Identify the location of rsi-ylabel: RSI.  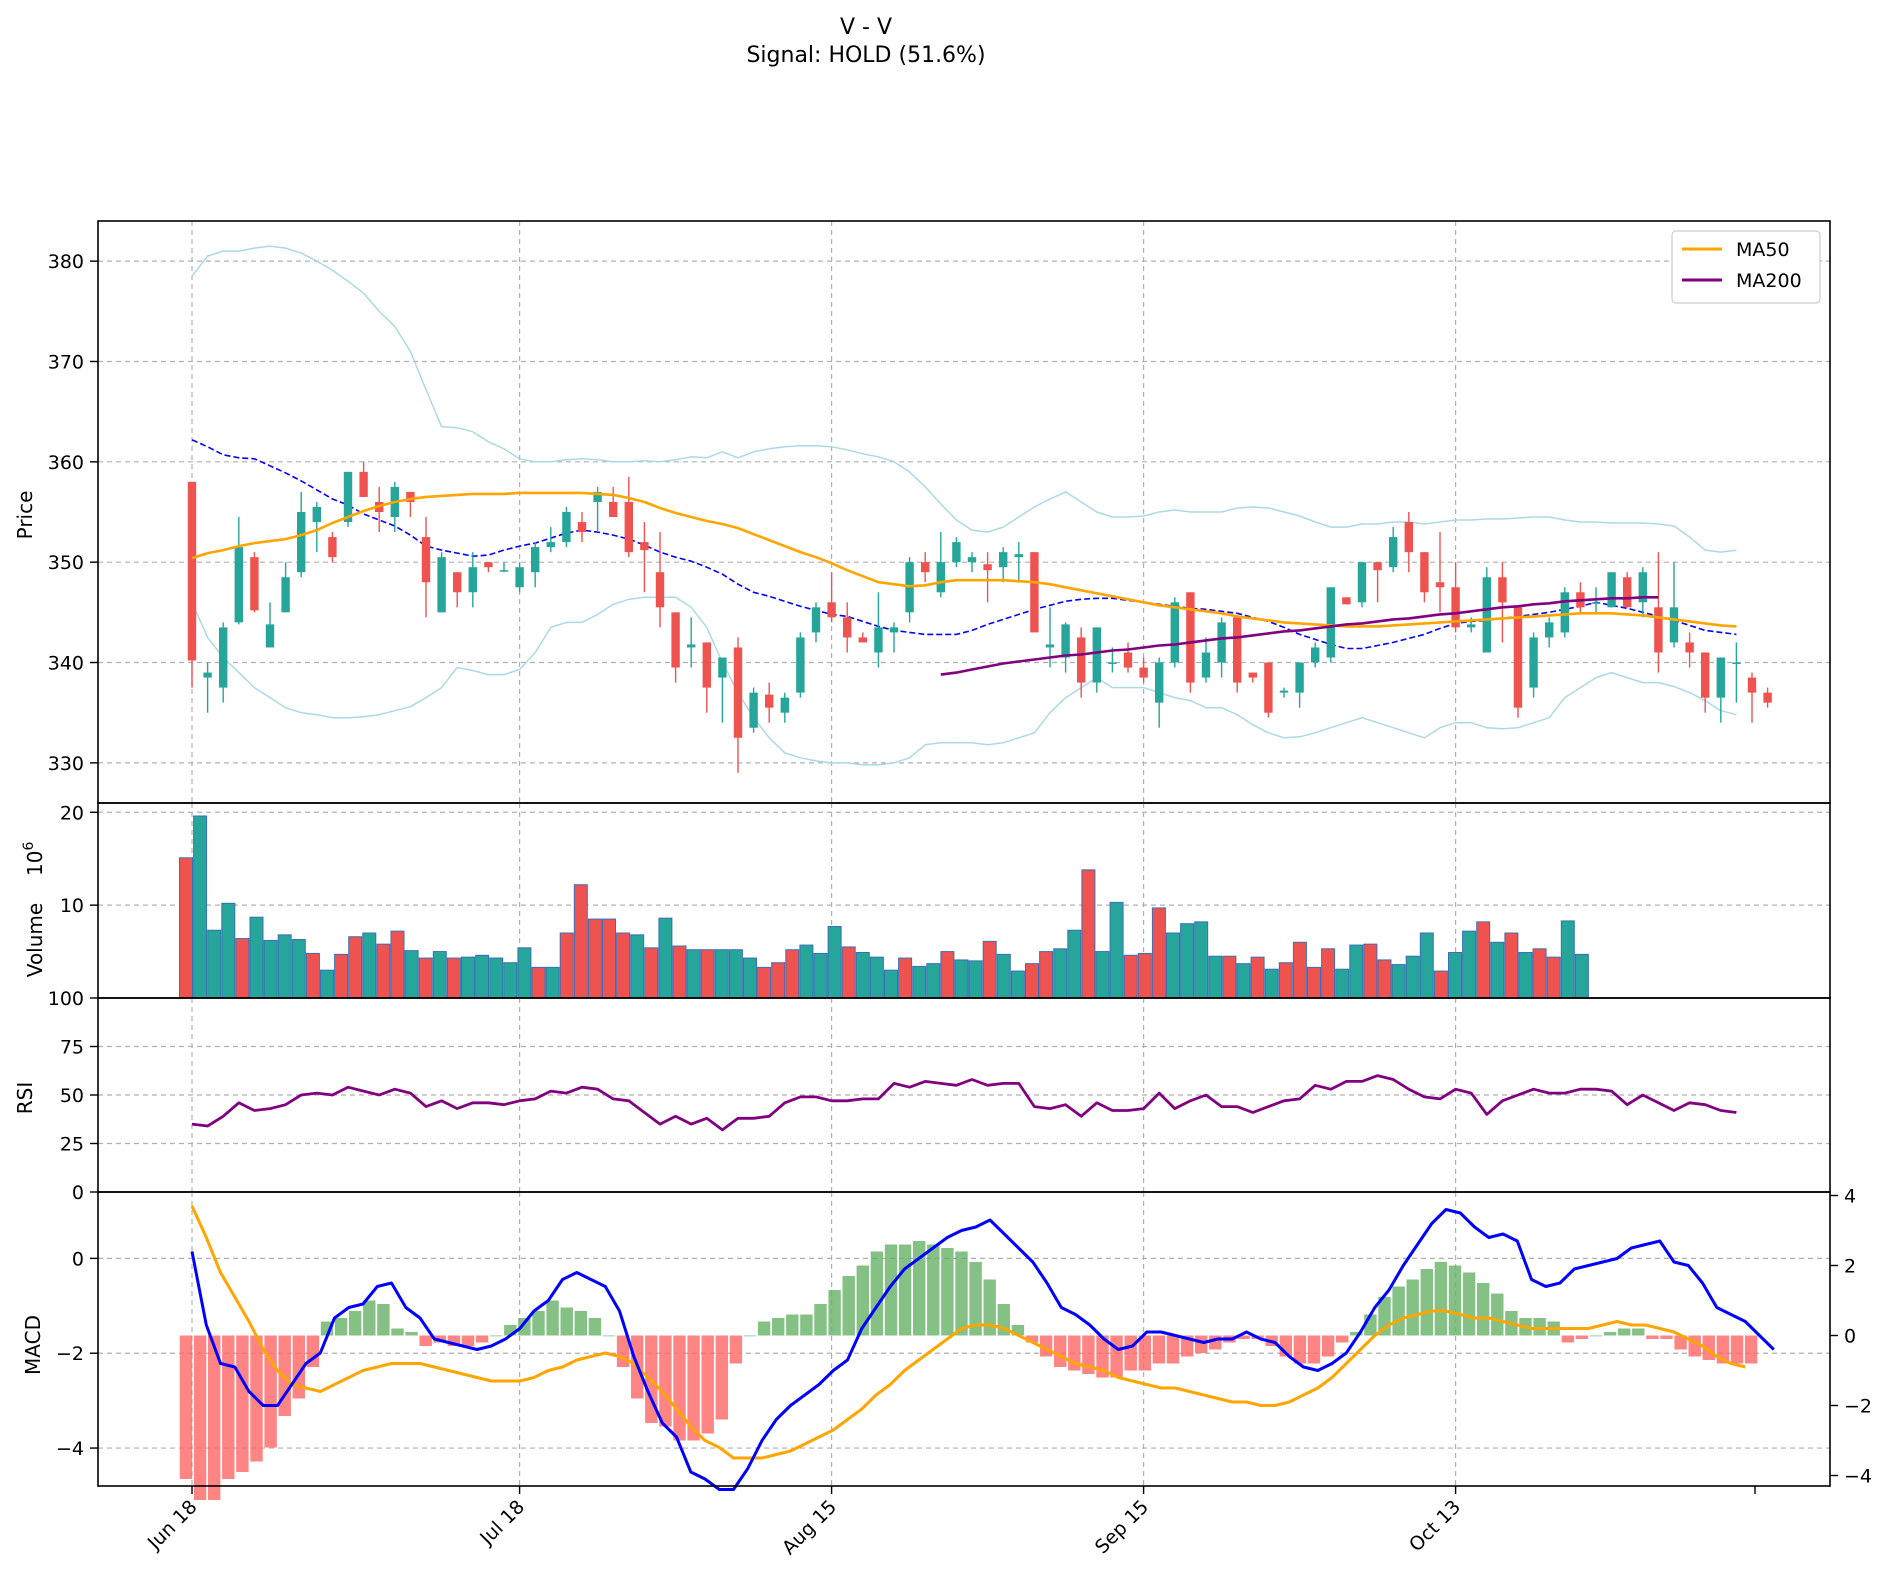
(25, 1098).